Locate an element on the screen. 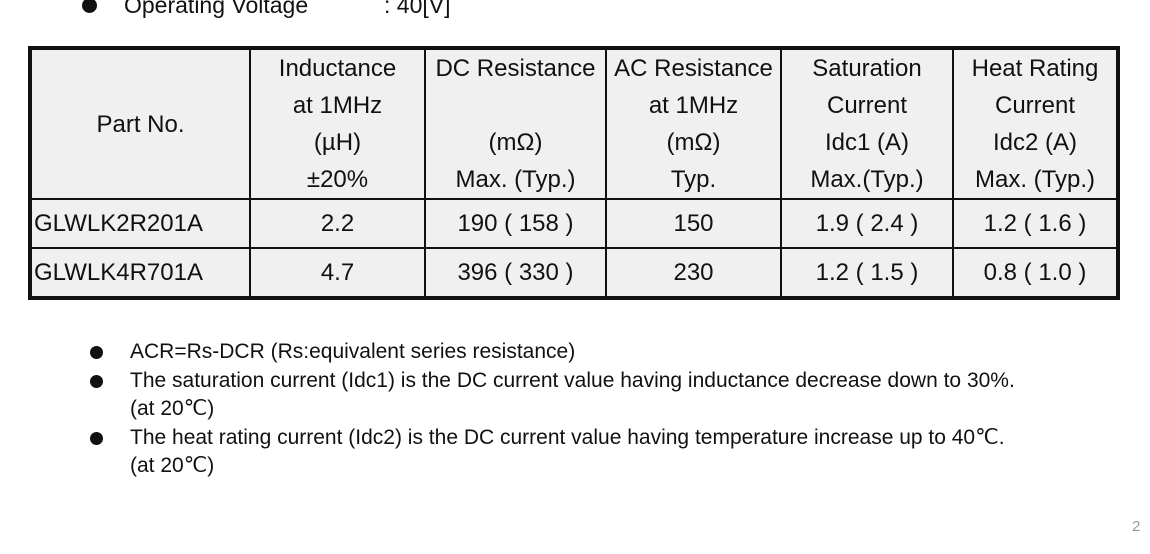 This screenshot has height=554, width=1150. header-dc-resistance: DC Resistance (mΩ) Max. (Typ.) is located at coordinates (515, 123).